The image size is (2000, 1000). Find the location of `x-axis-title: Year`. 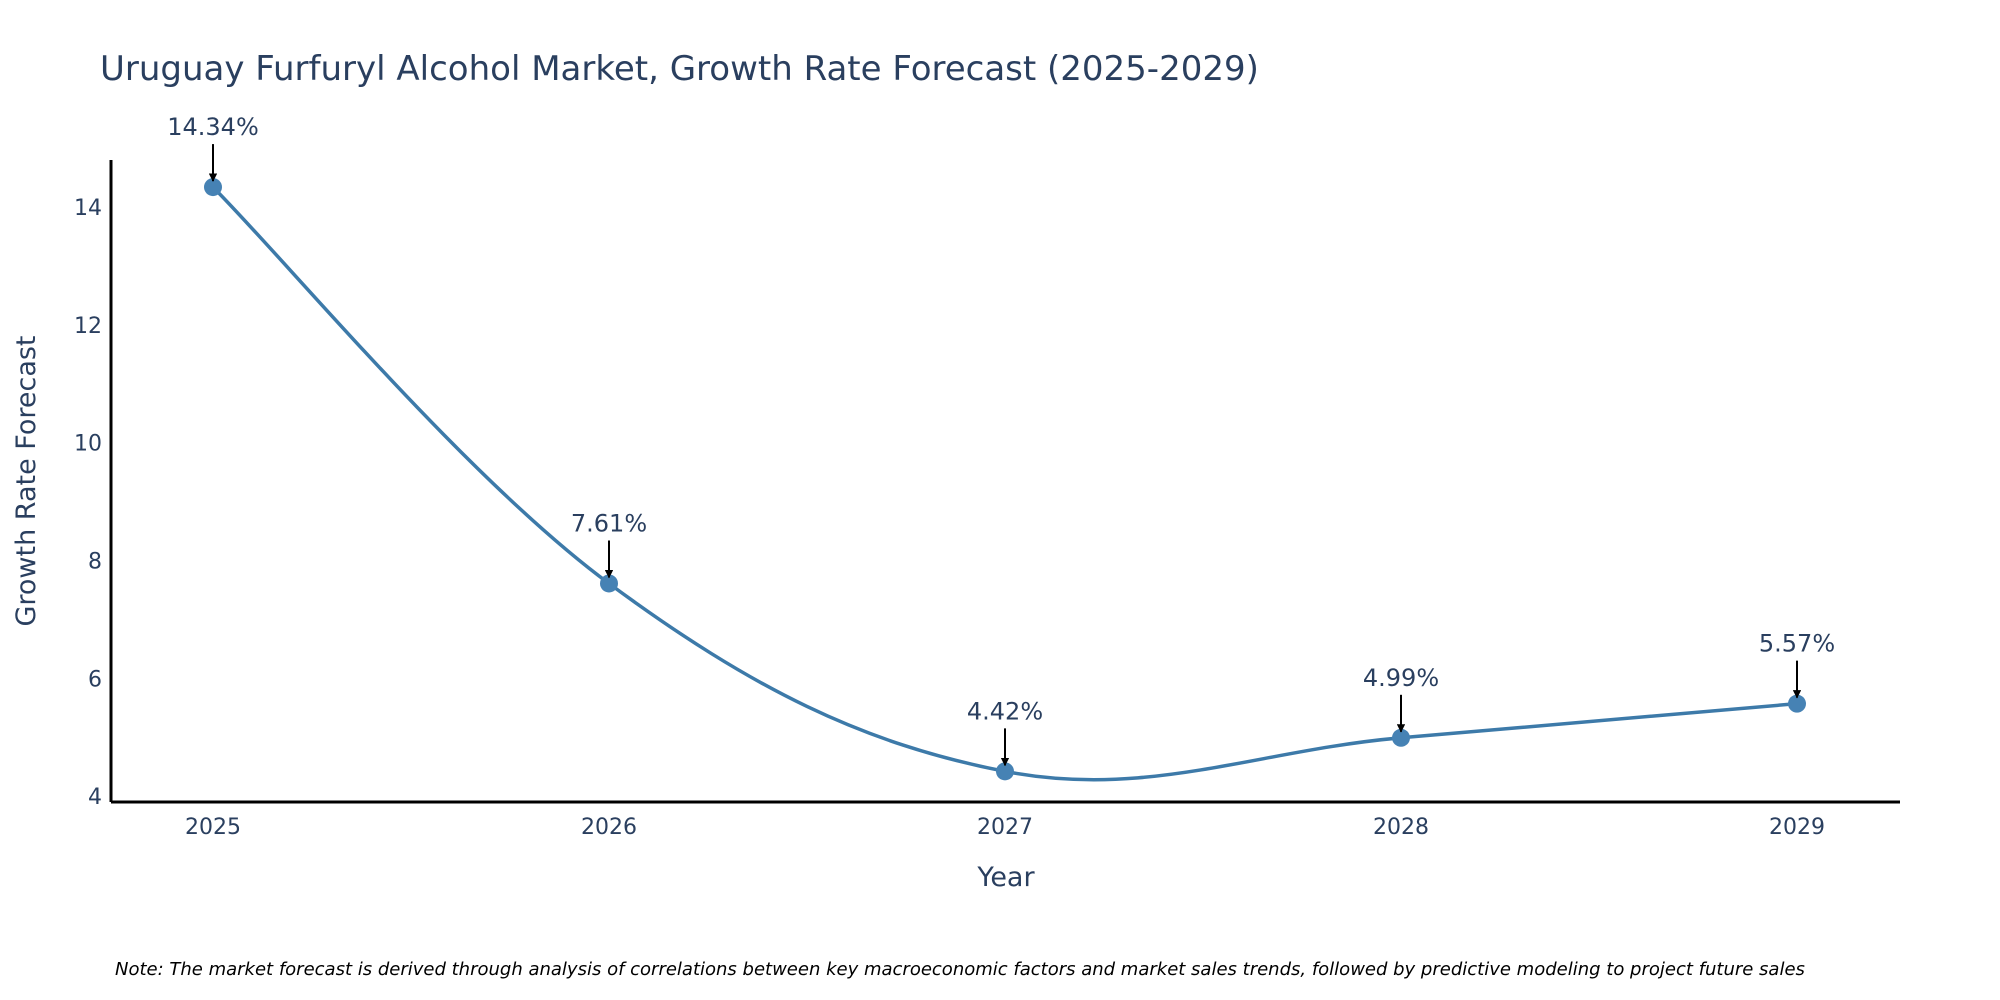

x-axis-title: Year is located at coordinates (1005, 877).